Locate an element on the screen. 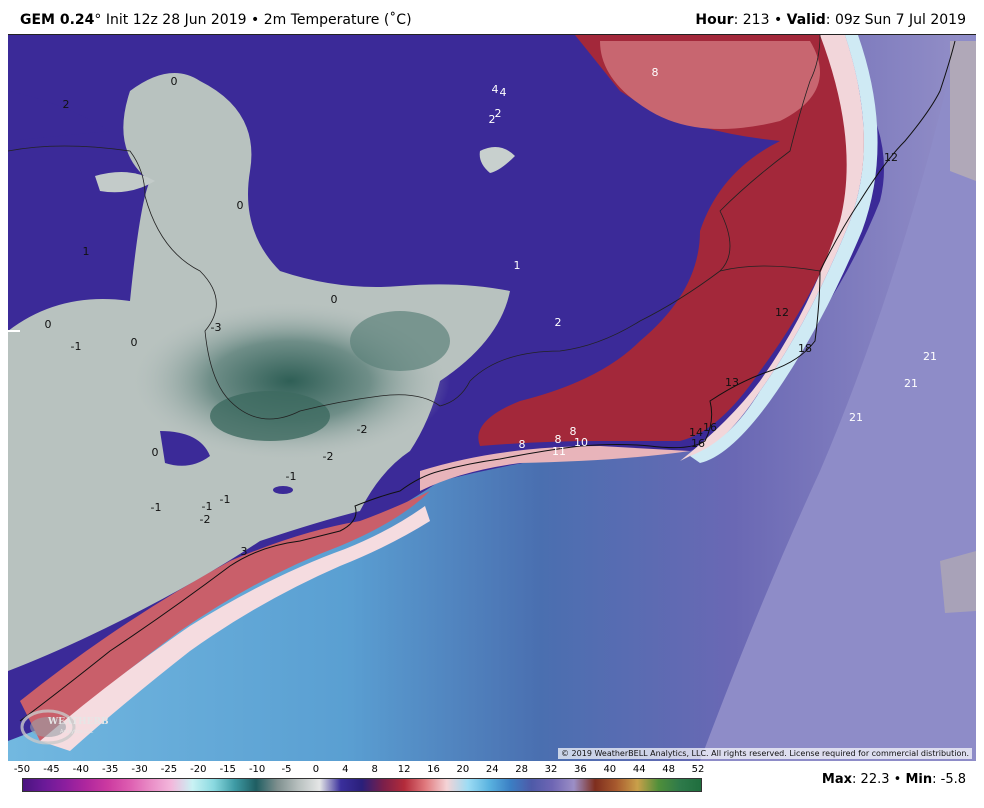 The height and width of the screenshot is (808, 984). model-name: GEM 0.24 is located at coordinates (57, 20).